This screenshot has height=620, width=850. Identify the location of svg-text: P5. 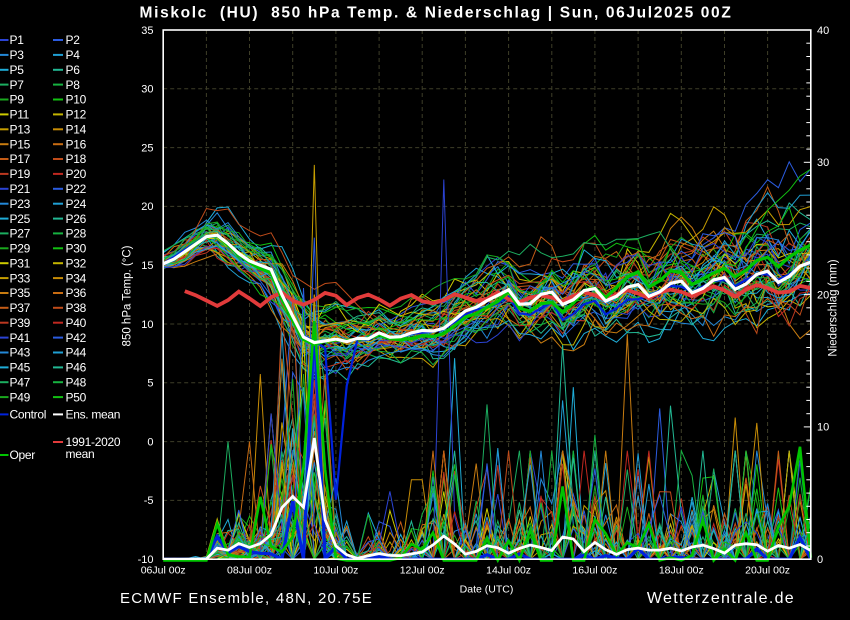
(17, 70).